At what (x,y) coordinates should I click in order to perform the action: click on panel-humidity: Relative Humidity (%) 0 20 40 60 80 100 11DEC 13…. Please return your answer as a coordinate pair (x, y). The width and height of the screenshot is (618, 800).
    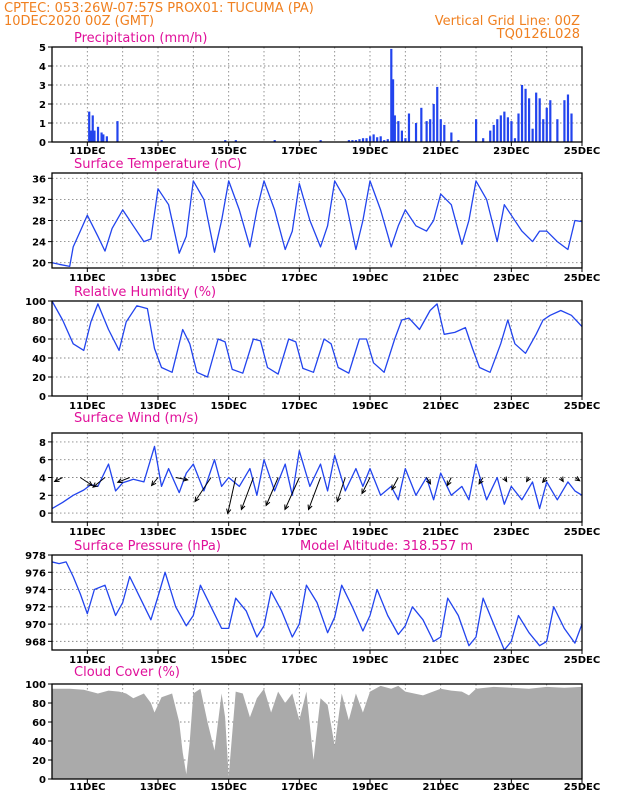
    Looking at the image, I should click on (312, 348).